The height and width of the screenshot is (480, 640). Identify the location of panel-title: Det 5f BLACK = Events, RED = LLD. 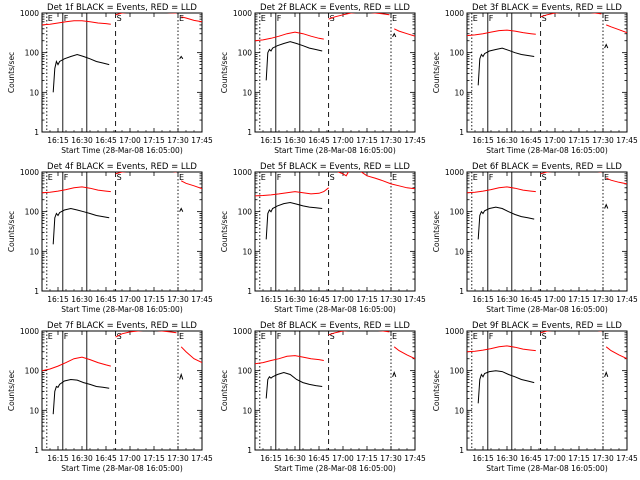
(335, 167).